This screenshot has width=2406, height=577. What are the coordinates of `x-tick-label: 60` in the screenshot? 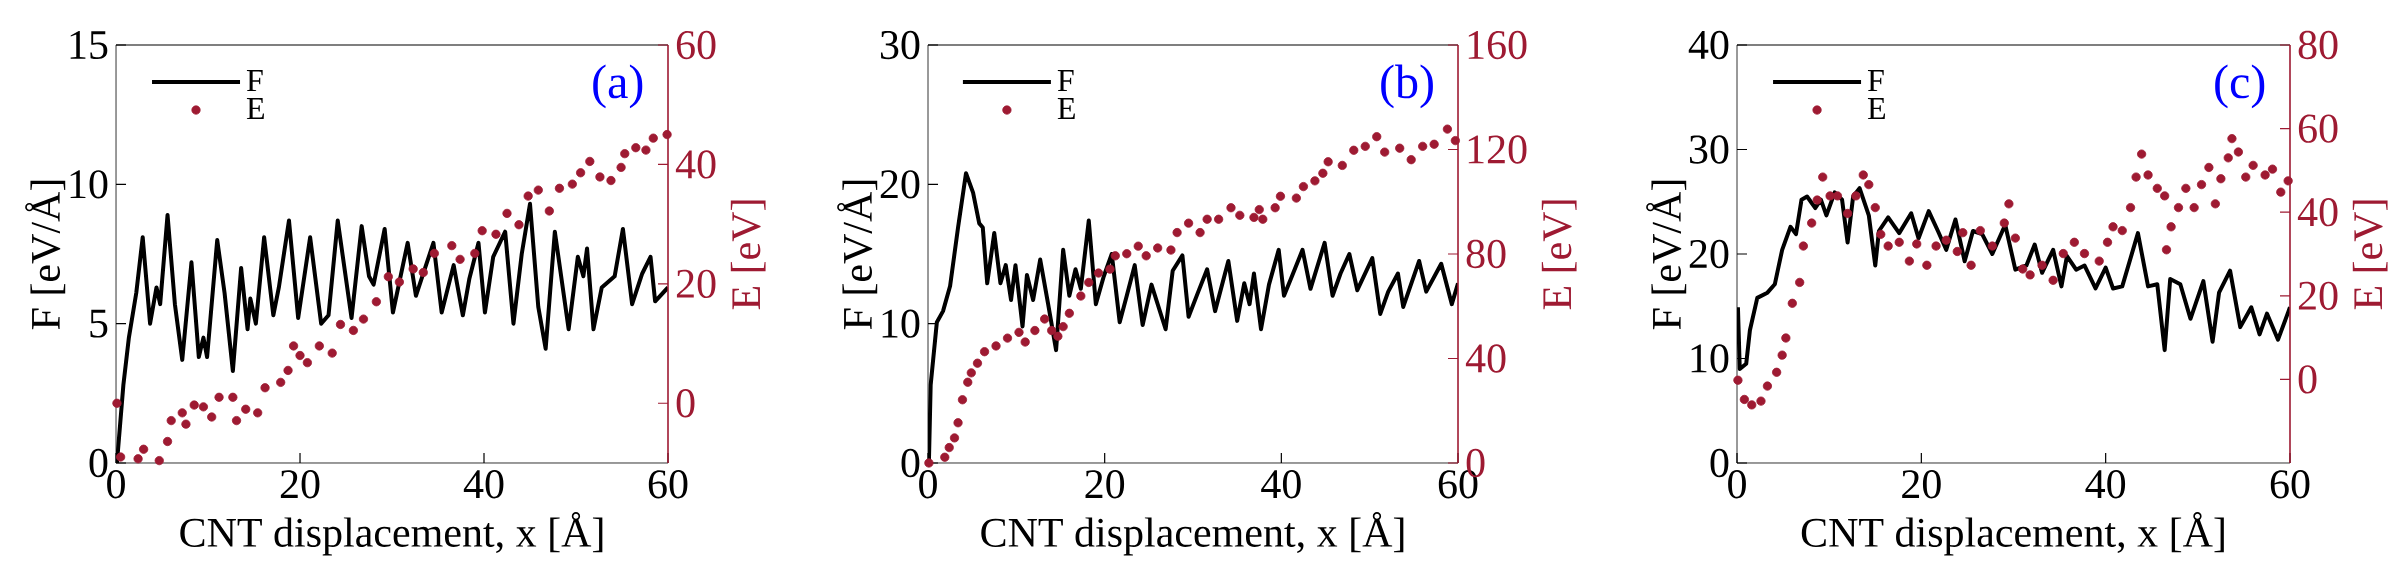 It's located at (2290, 484).